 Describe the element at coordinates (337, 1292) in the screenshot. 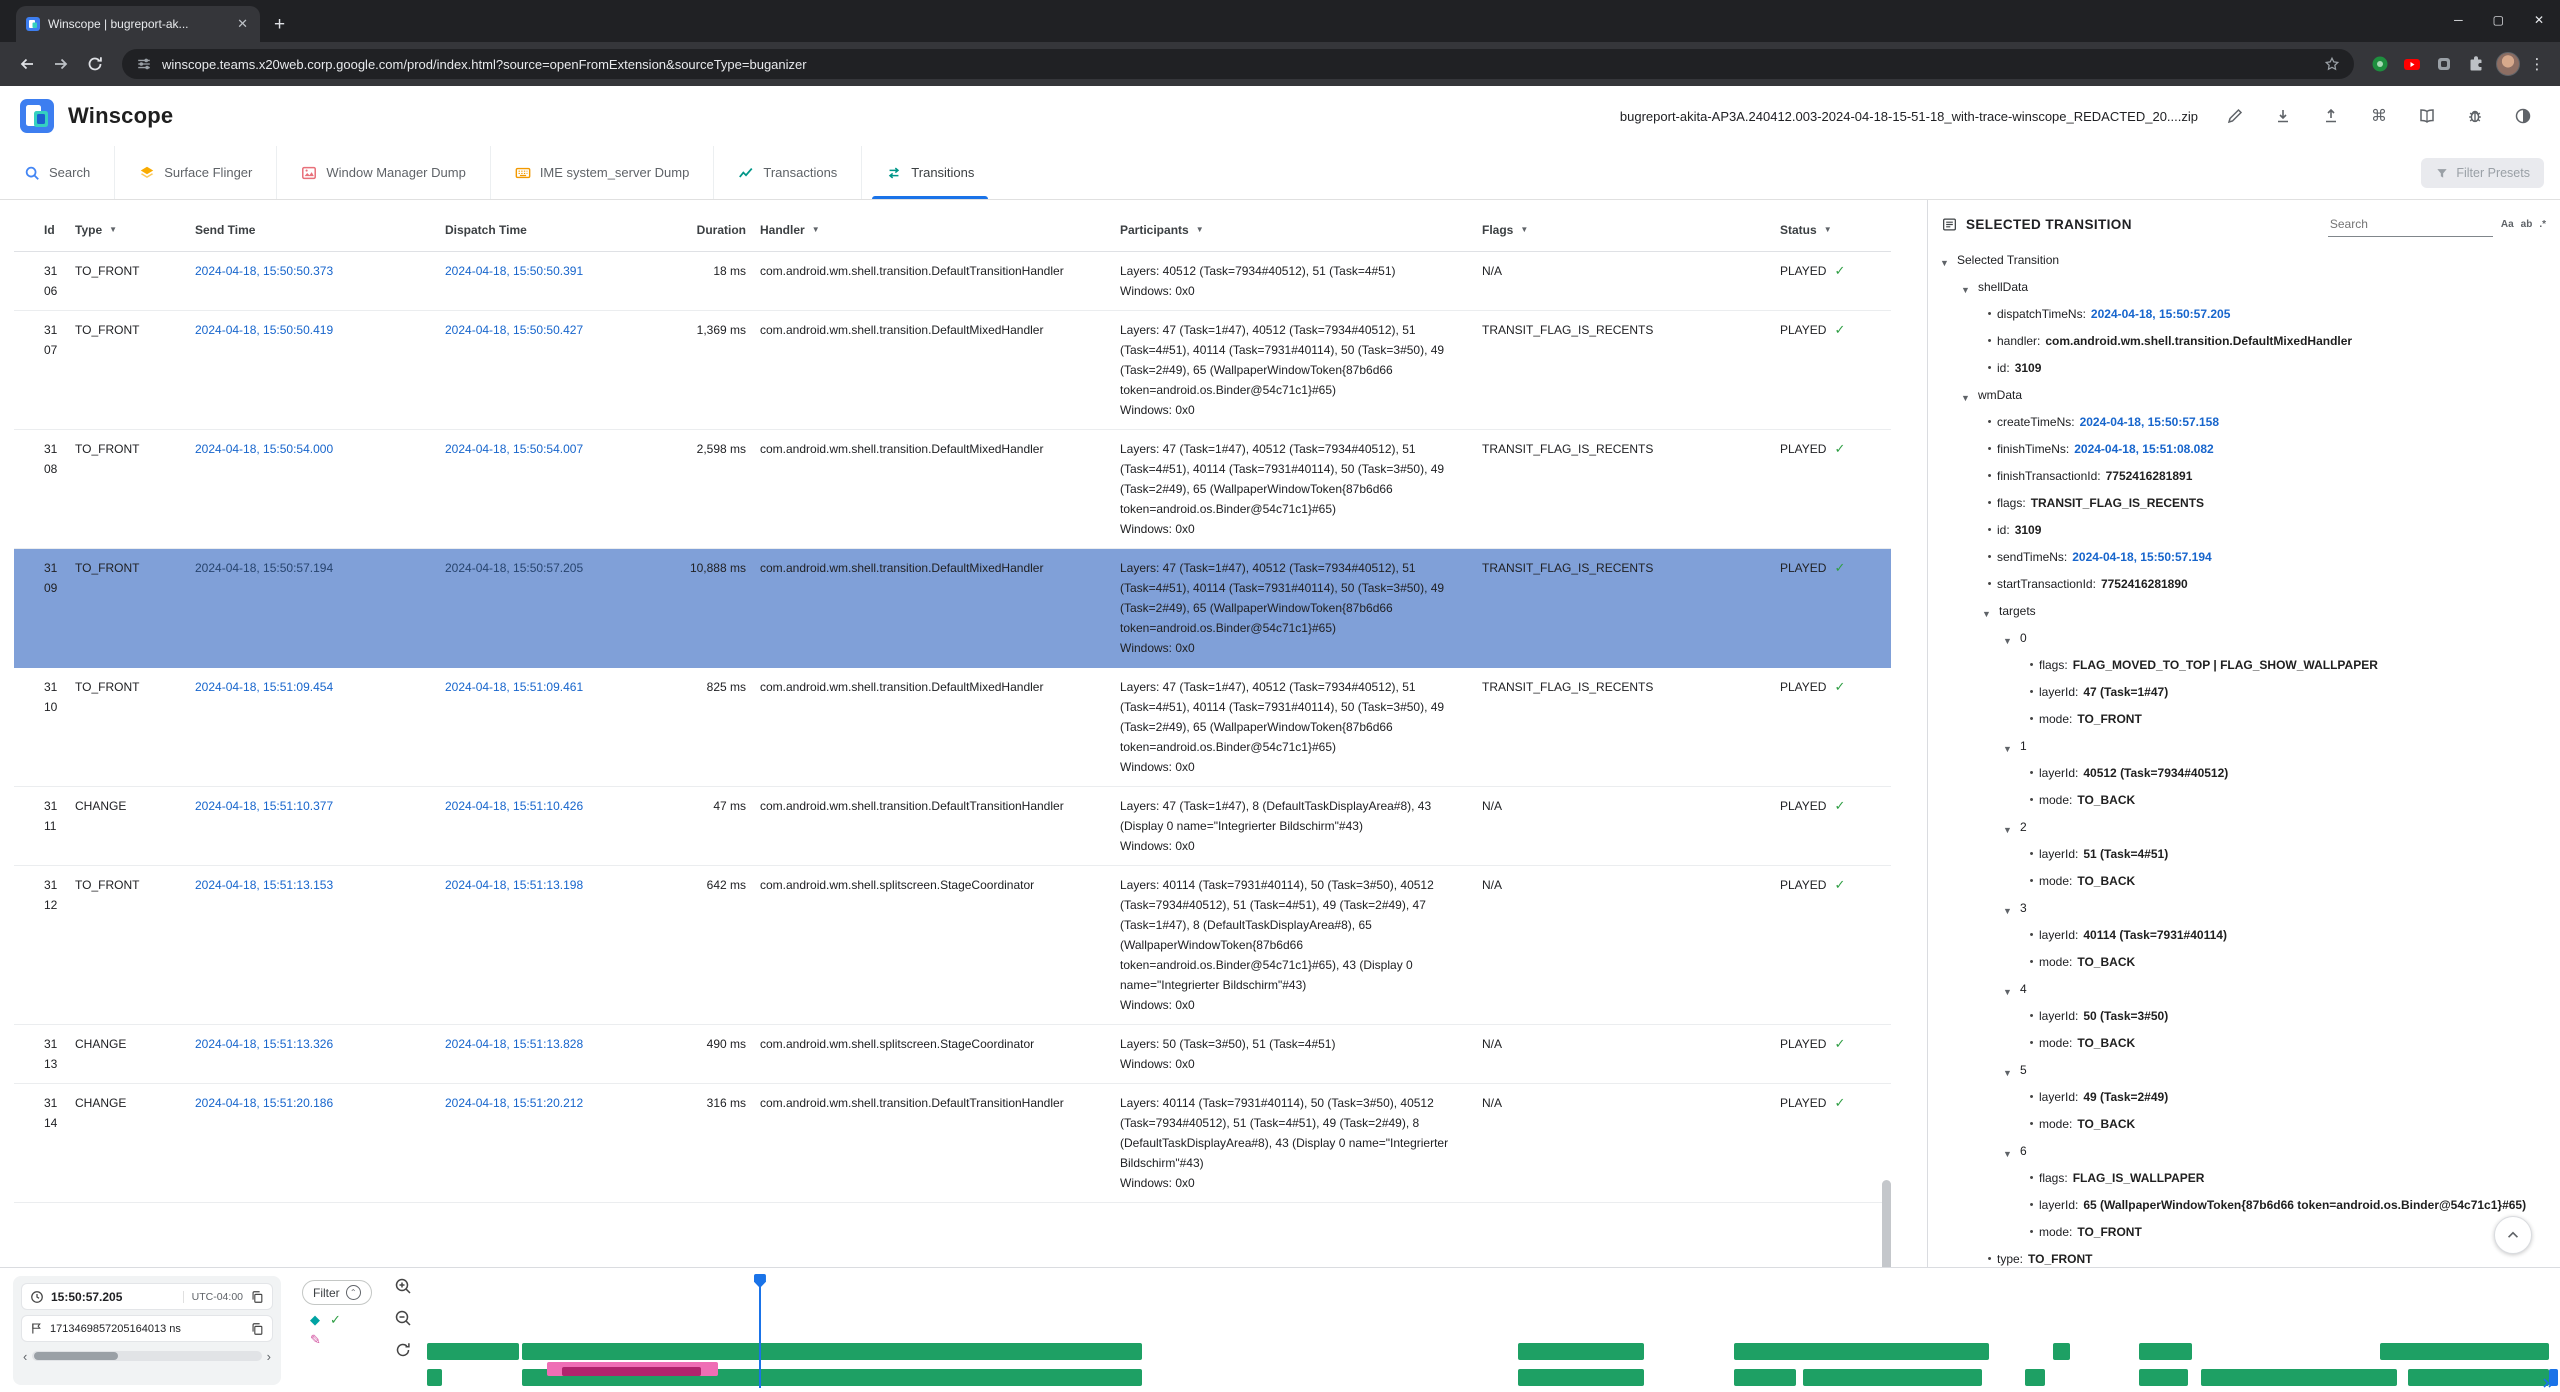

I see `timeline-filter-button: Filter ⌃` at that location.